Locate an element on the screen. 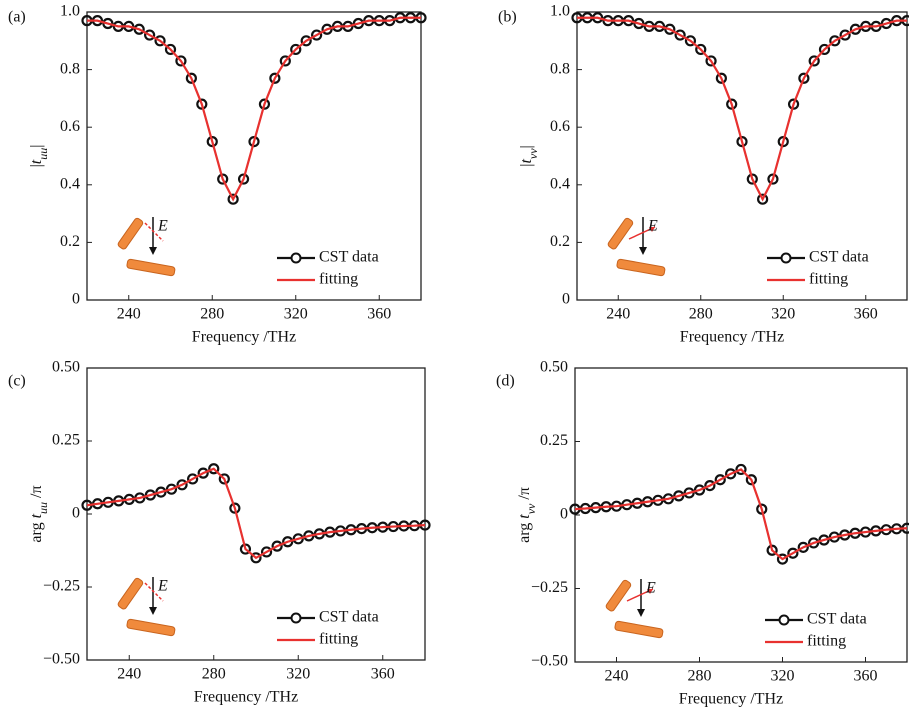  y-axis-label: arg tvv /π is located at coordinates (527, 515).